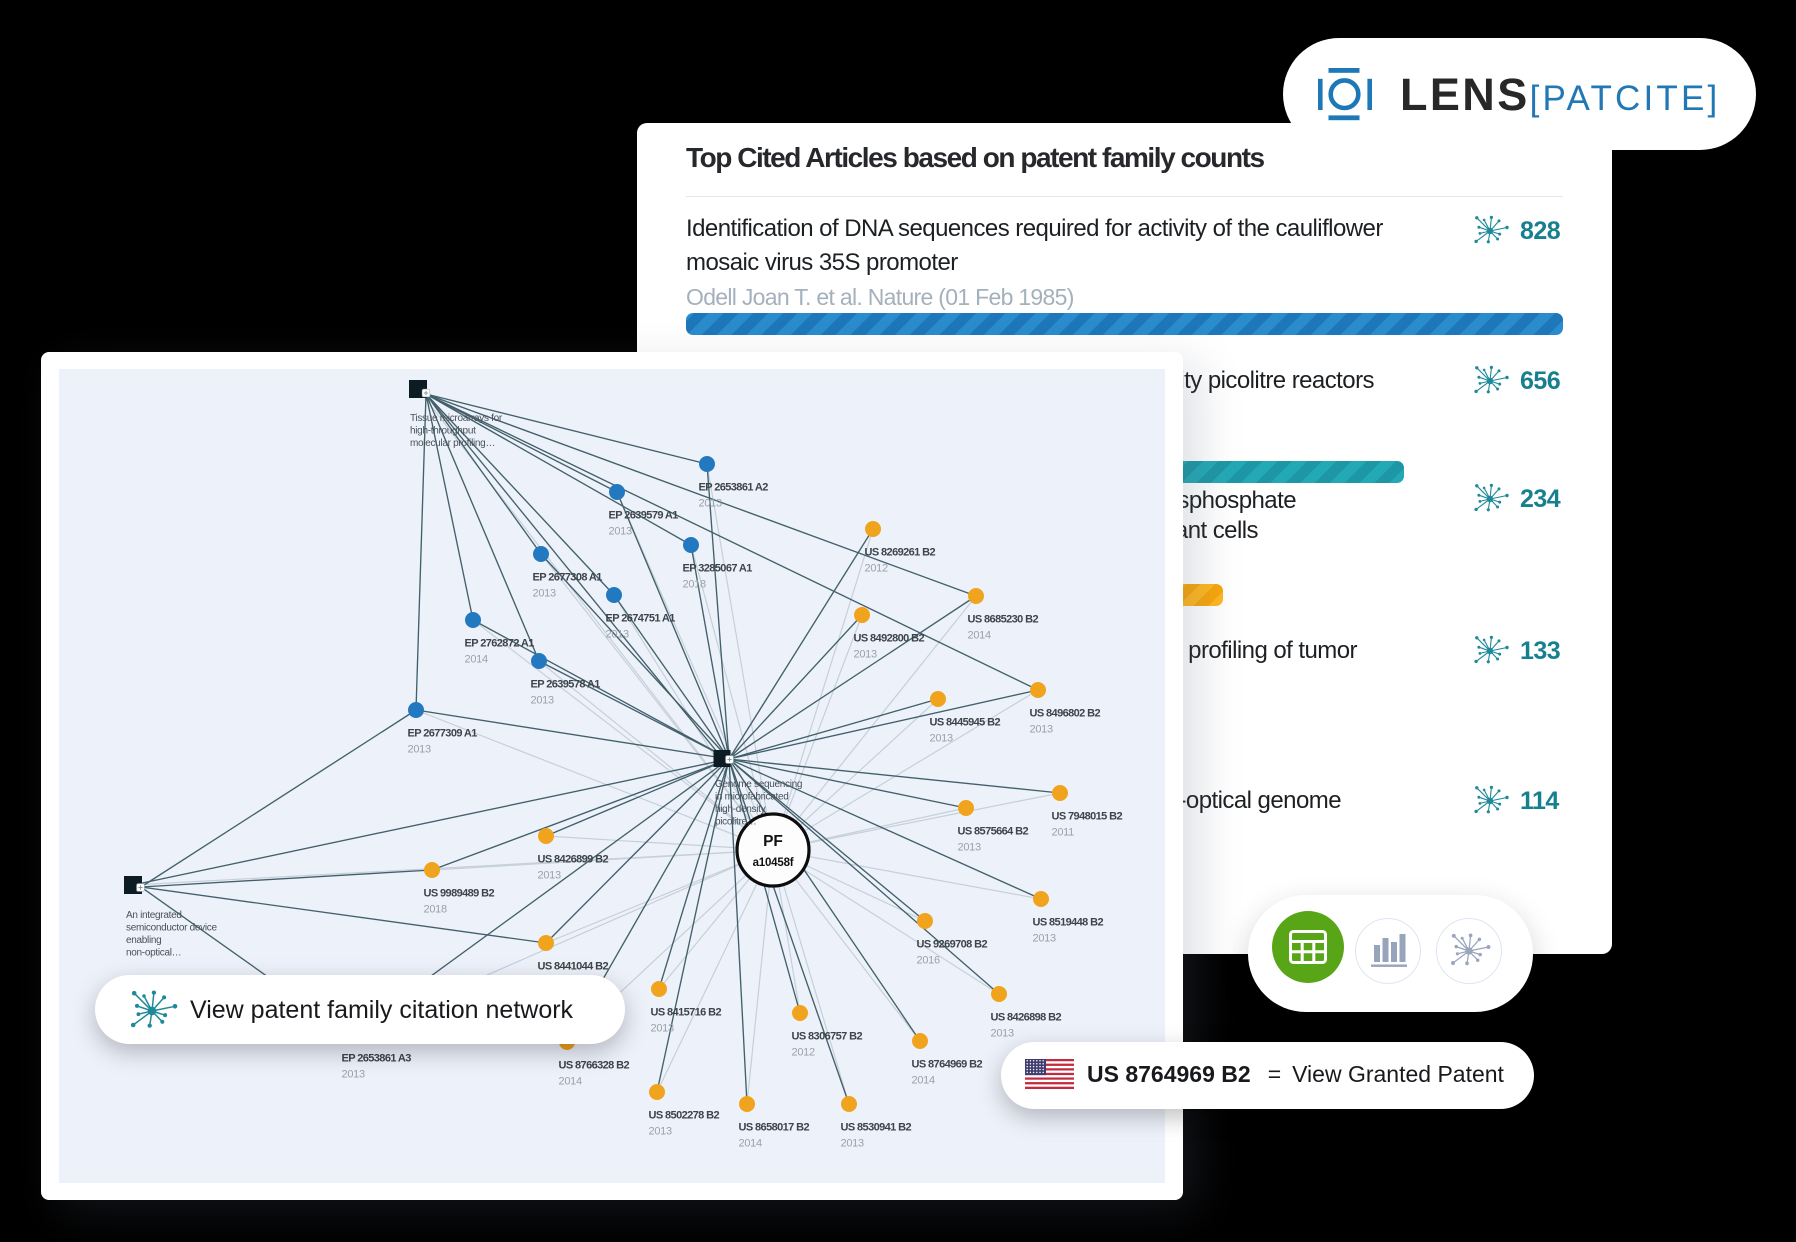  Describe the element at coordinates (1065, 714) in the screenshot. I see `svg-text: US 8496802 B2` at that location.